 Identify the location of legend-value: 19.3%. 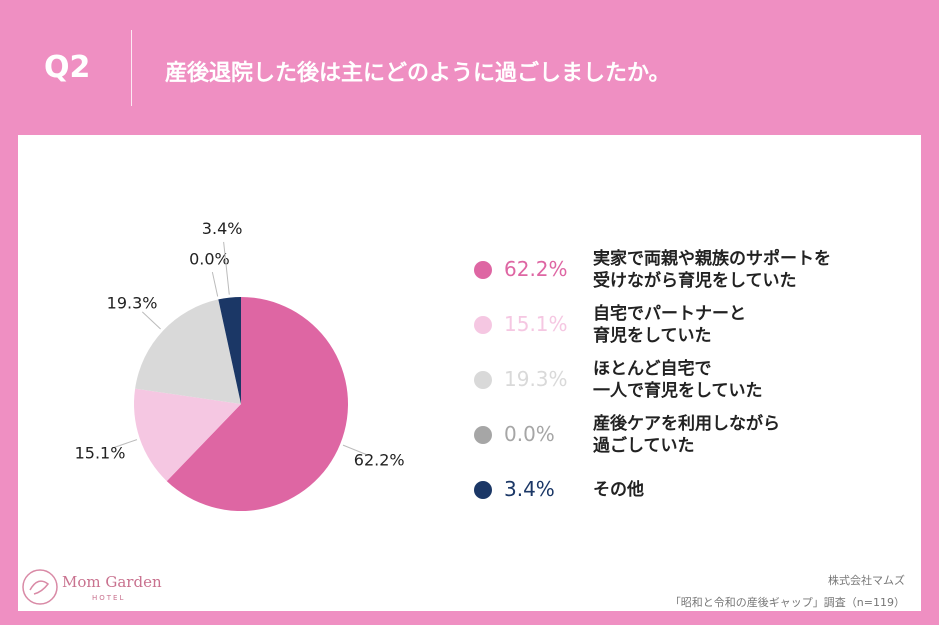
(536, 379).